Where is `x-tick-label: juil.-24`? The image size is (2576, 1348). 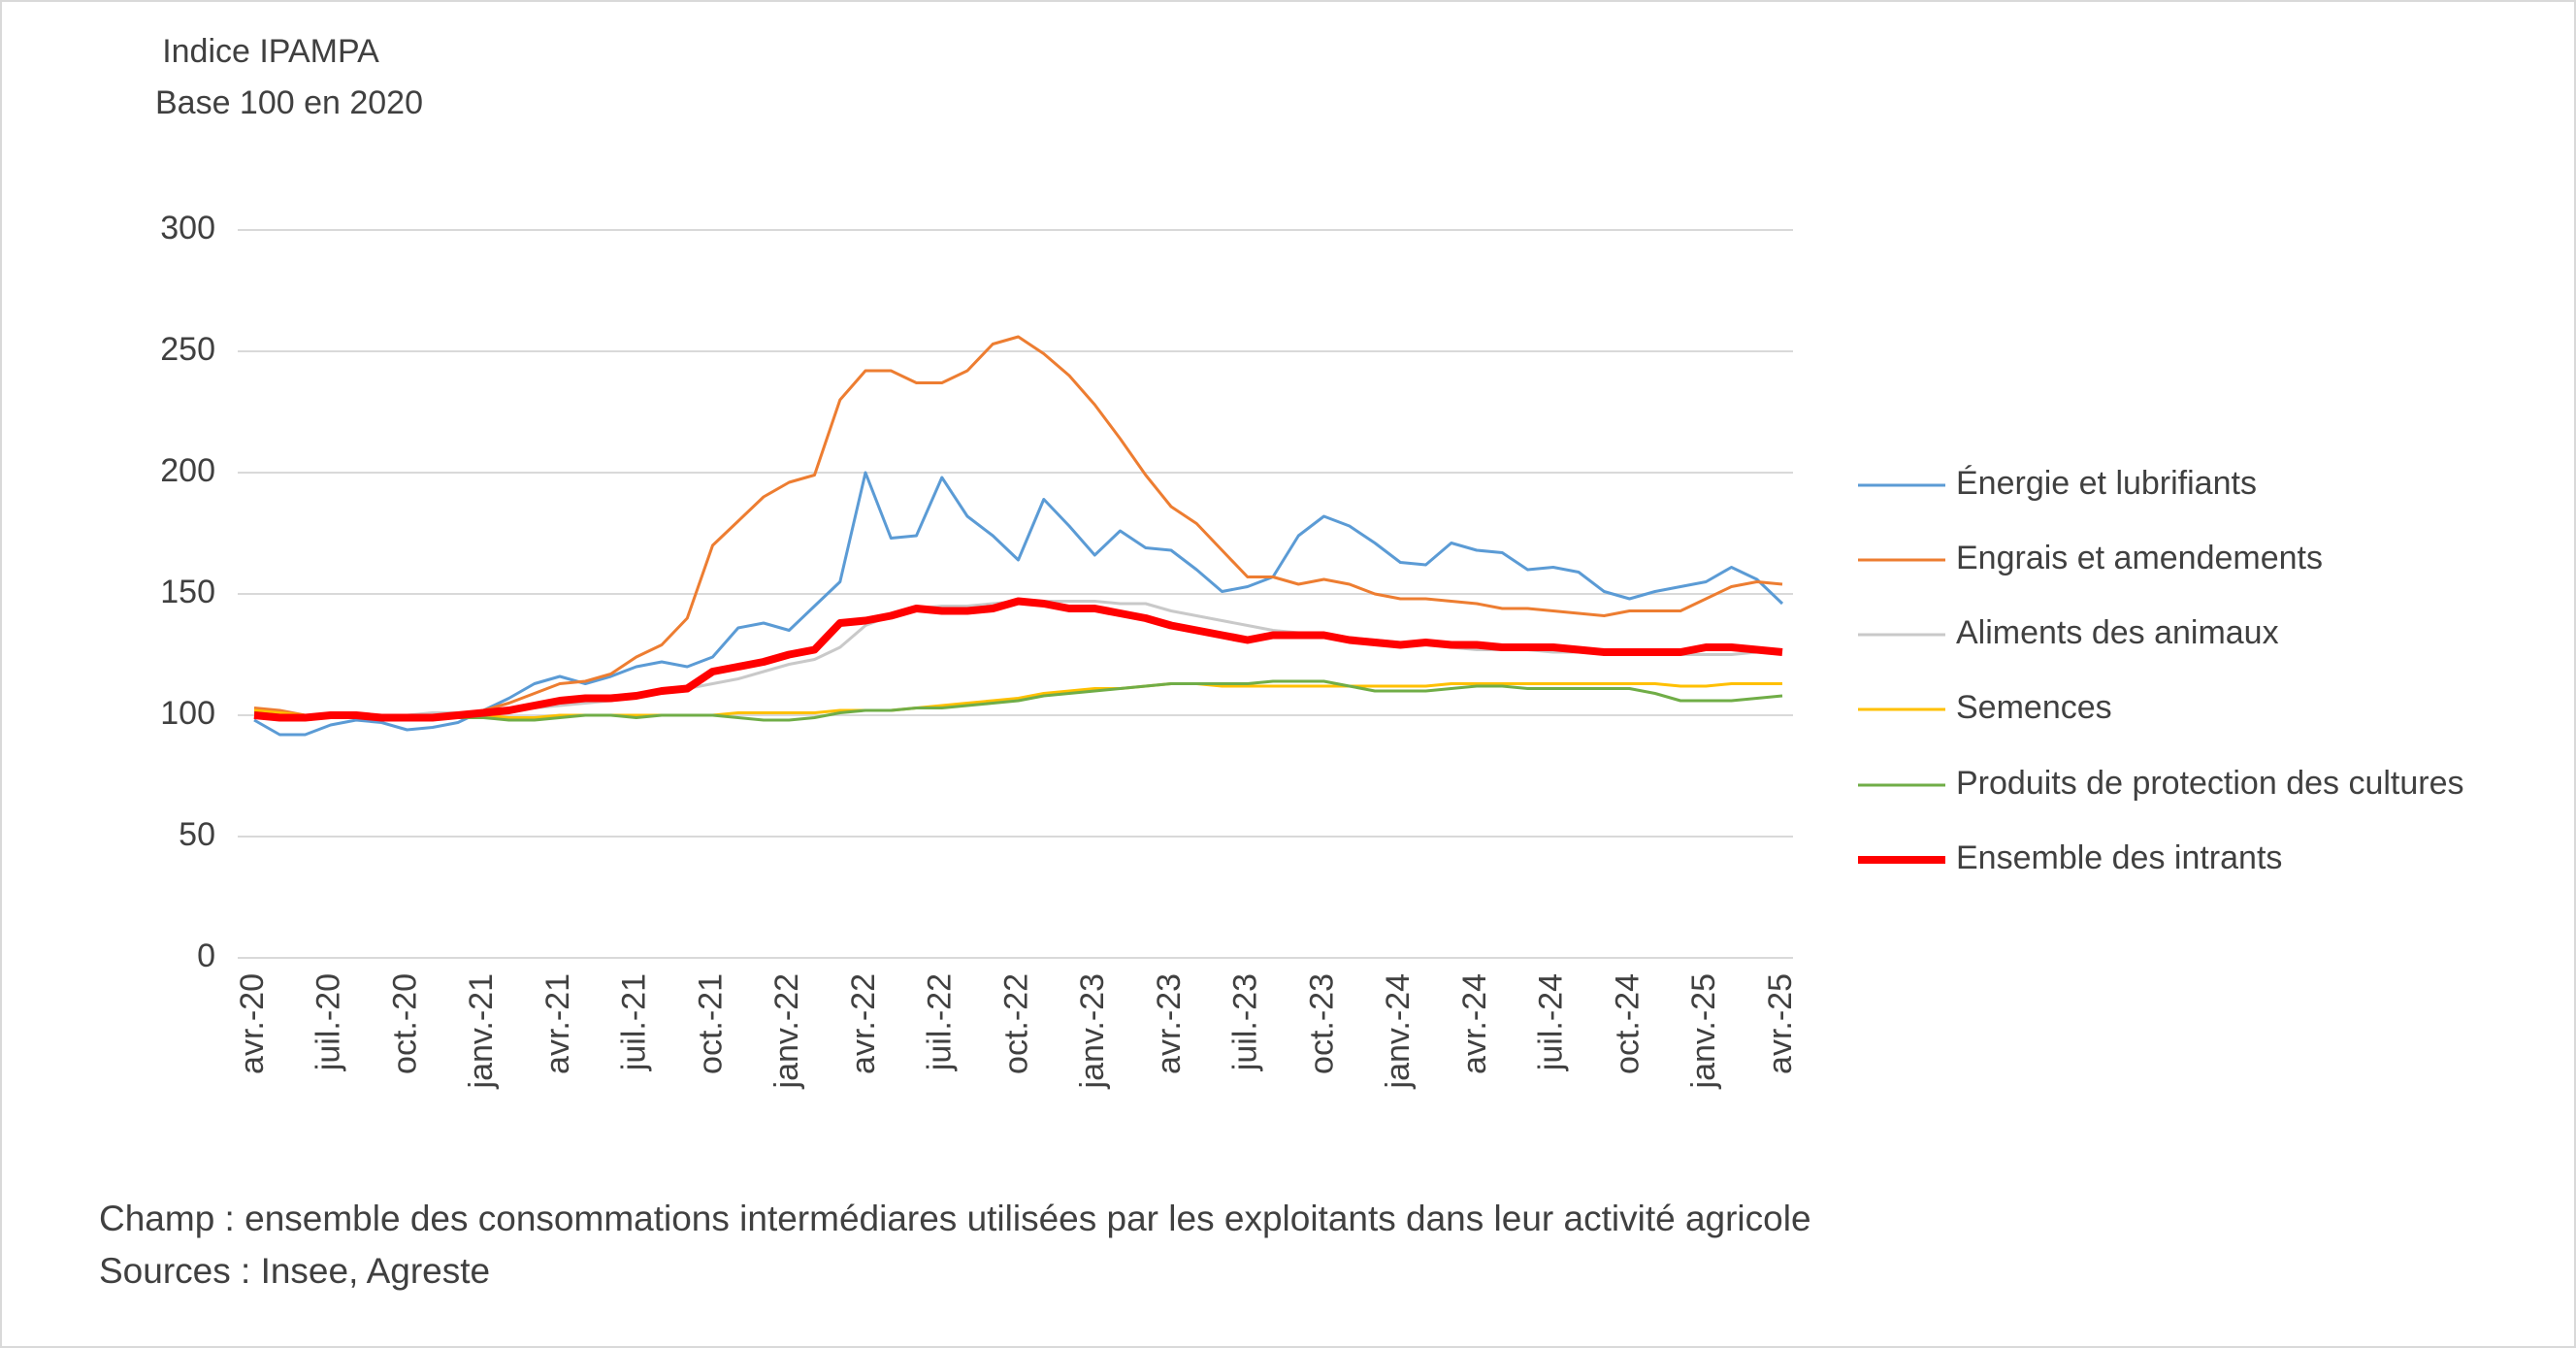
x-tick-label: juil.-24 is located at coordinates (1552, 1022).